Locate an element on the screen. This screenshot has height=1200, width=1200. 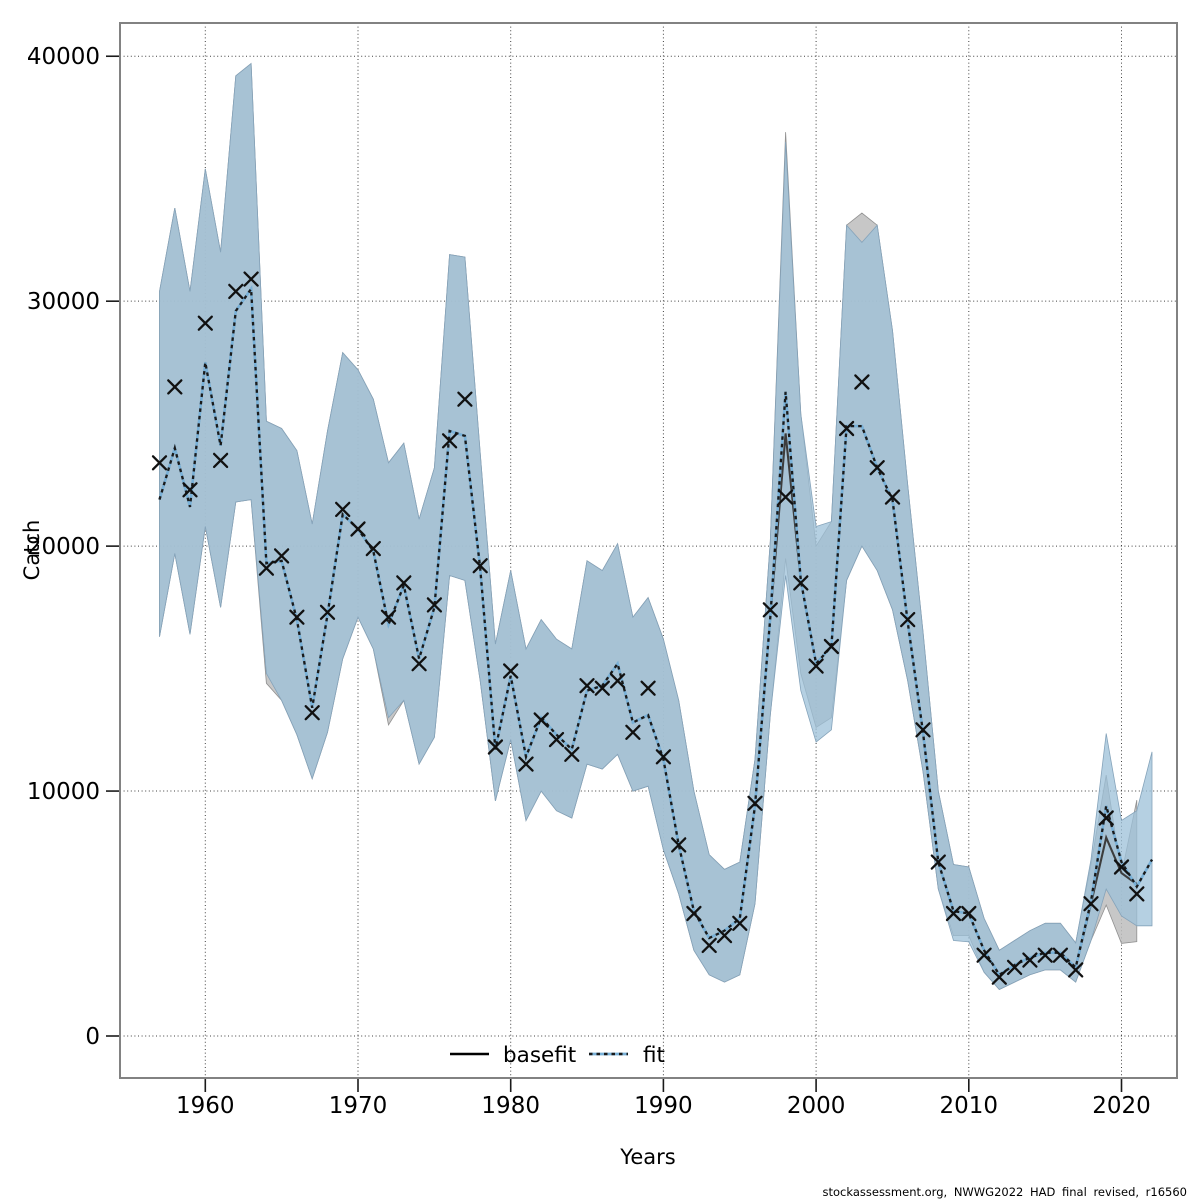
x-tick-label-2010: 2010 is located at coordinates (969, 1106).